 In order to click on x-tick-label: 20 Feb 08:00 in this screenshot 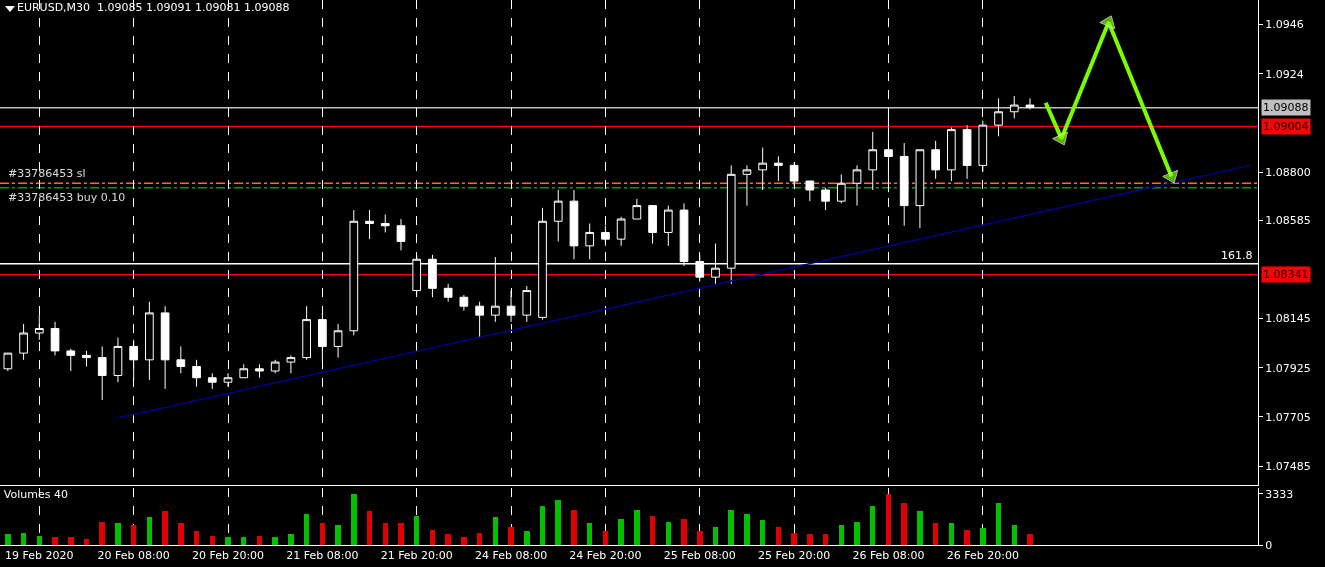, I will do `click(133, 556)`.